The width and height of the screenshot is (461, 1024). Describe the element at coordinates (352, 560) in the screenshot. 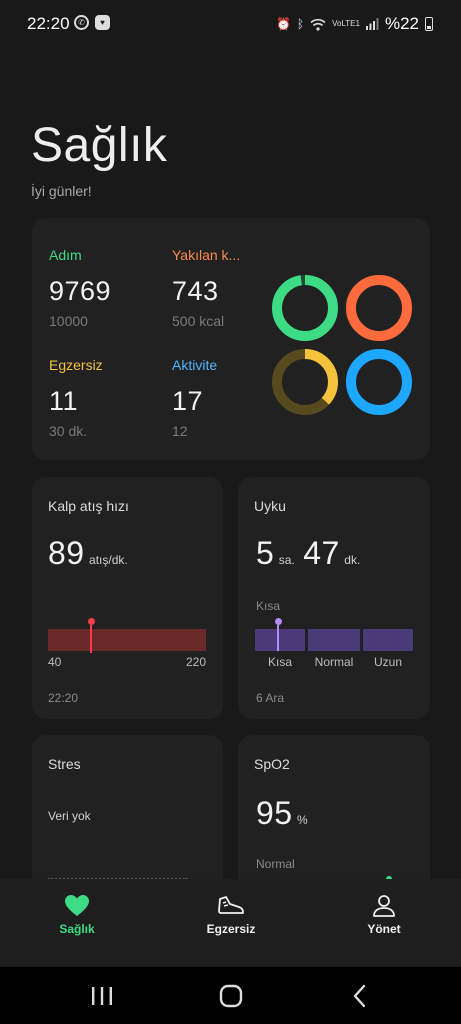

I see `sleep-minutes-unit: dk.` at that location.